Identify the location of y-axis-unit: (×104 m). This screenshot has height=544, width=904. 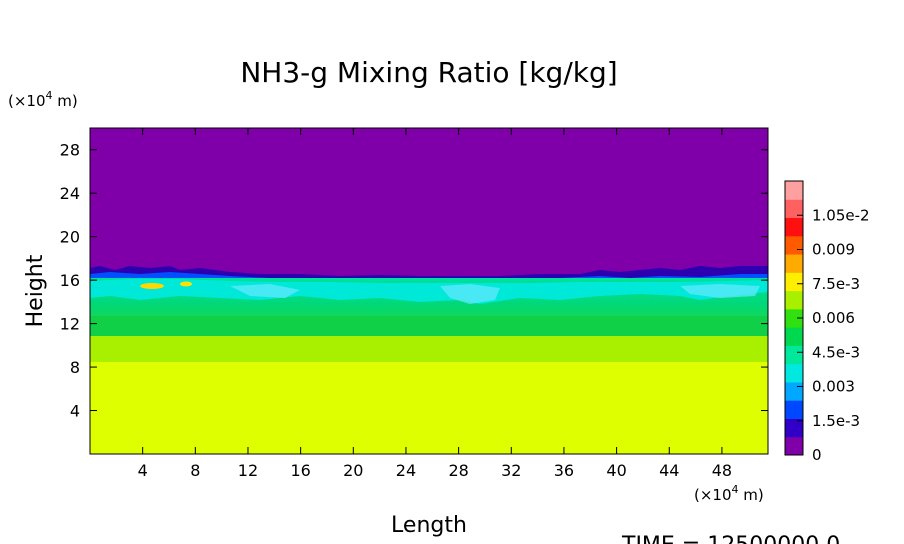
(43, 99).